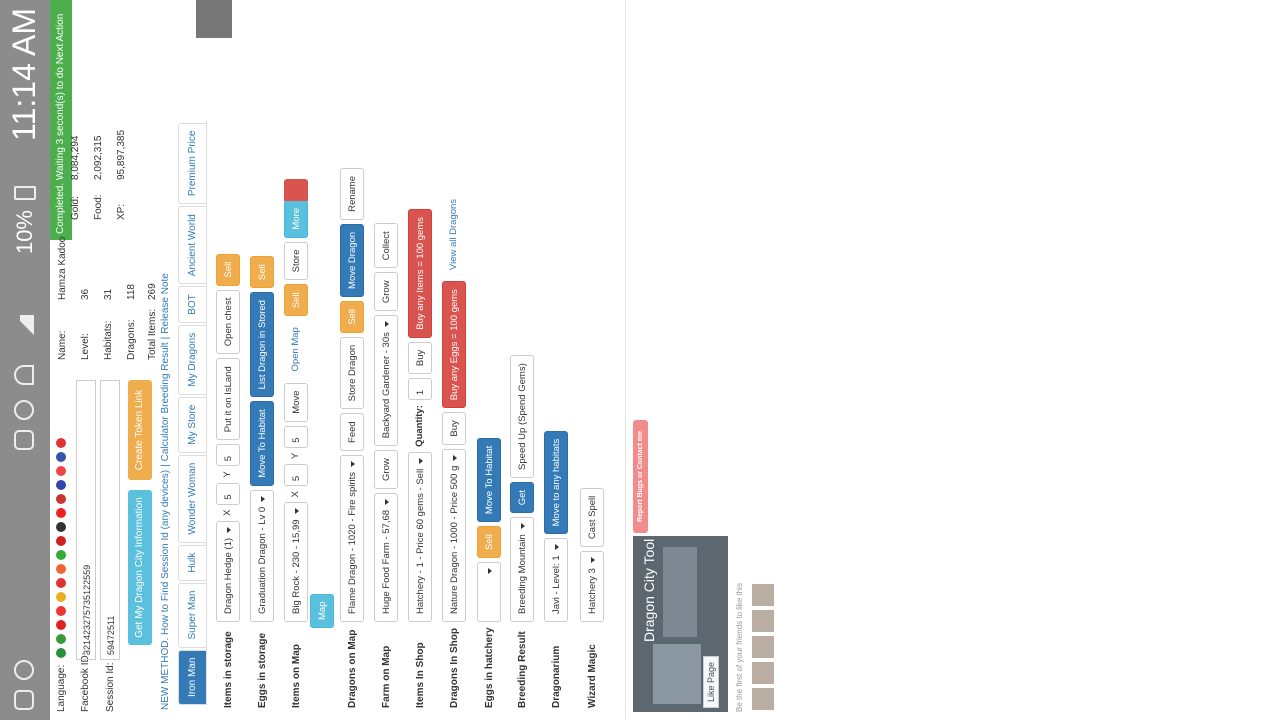 The height and width of the screenshot is (720, 1280). What do you see at coordinates (352, 668) in the screenshot?
I see `row-label: Dragons on Map` at bounding box center [352, 668].